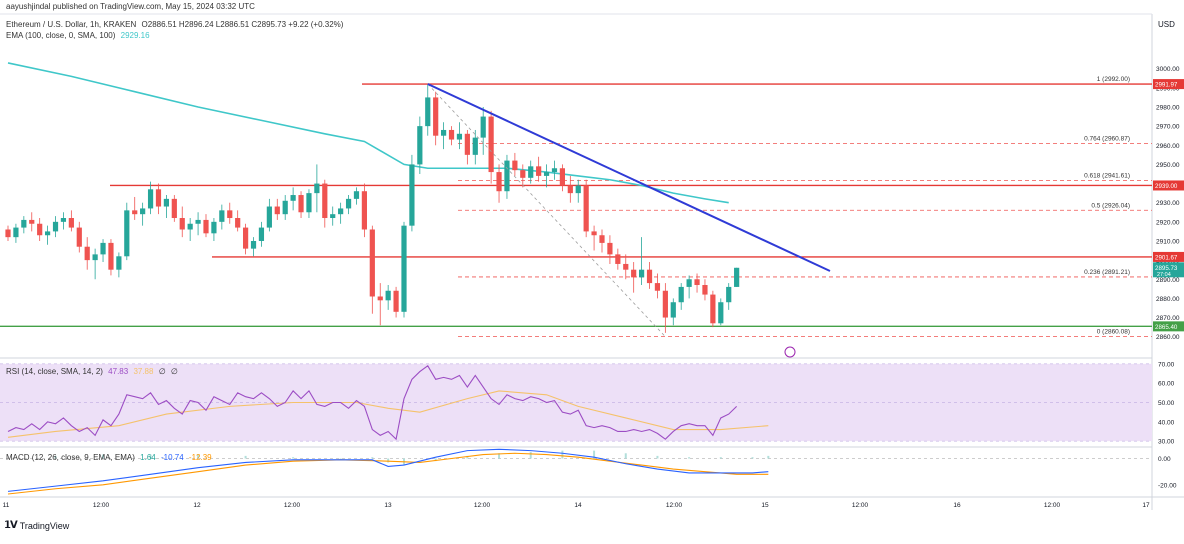 Image resolution: width=1184 pixels, height=544 pixels. What do you see at coordinates (1113, 332) in the screenshot?
I see `fib-level-label: 0 (2860.08)` at bounding box center [1113, 332].